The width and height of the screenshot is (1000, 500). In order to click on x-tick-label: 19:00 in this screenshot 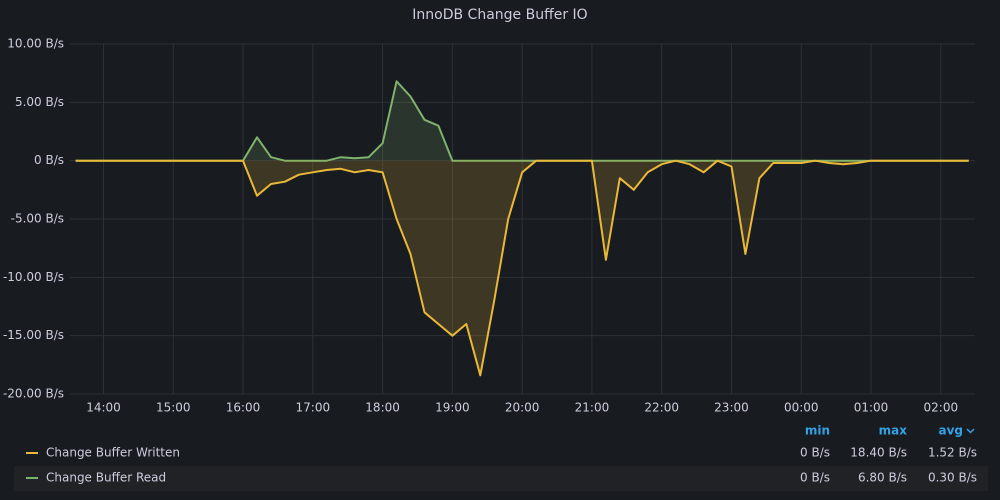, I will do `click(452, 408)`.